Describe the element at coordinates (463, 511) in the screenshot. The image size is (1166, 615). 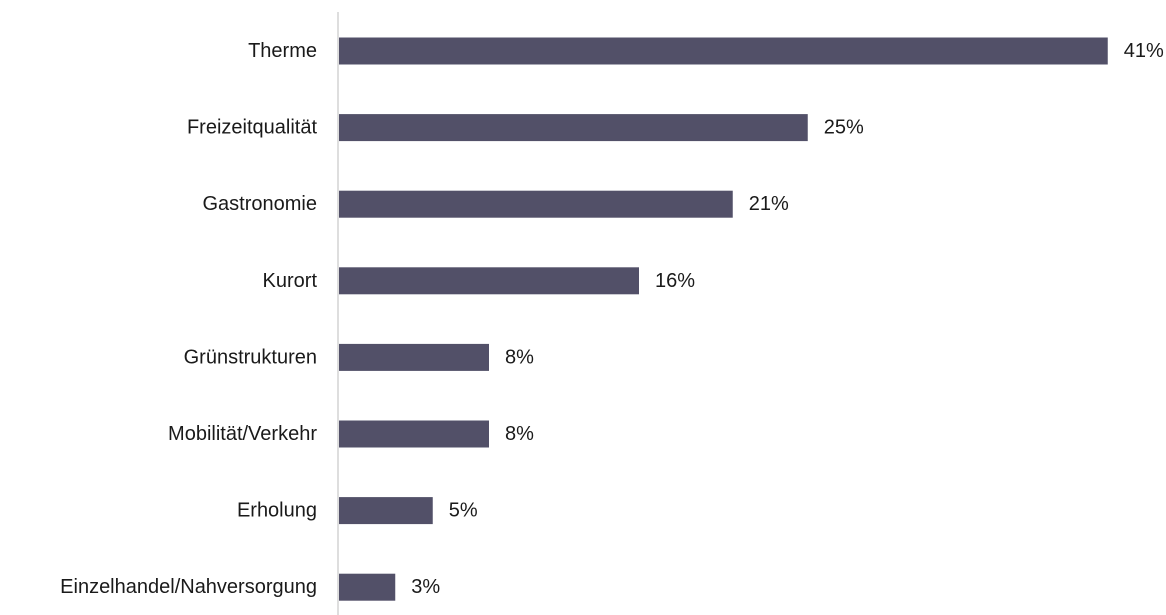
I see `value-label: 5%` at that location.